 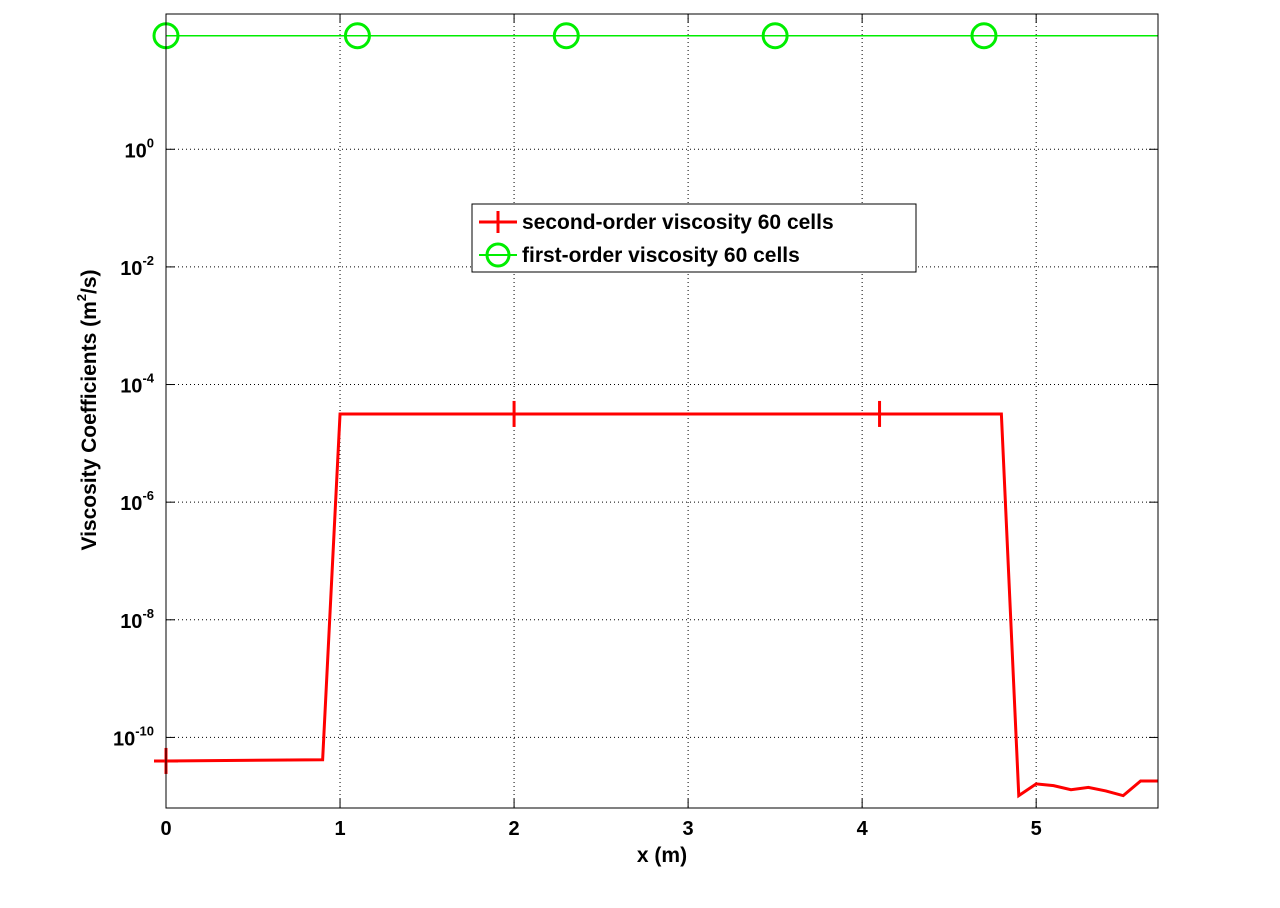 I want to click on y-axis-label-sup: 2, so click(x=81, y=297).